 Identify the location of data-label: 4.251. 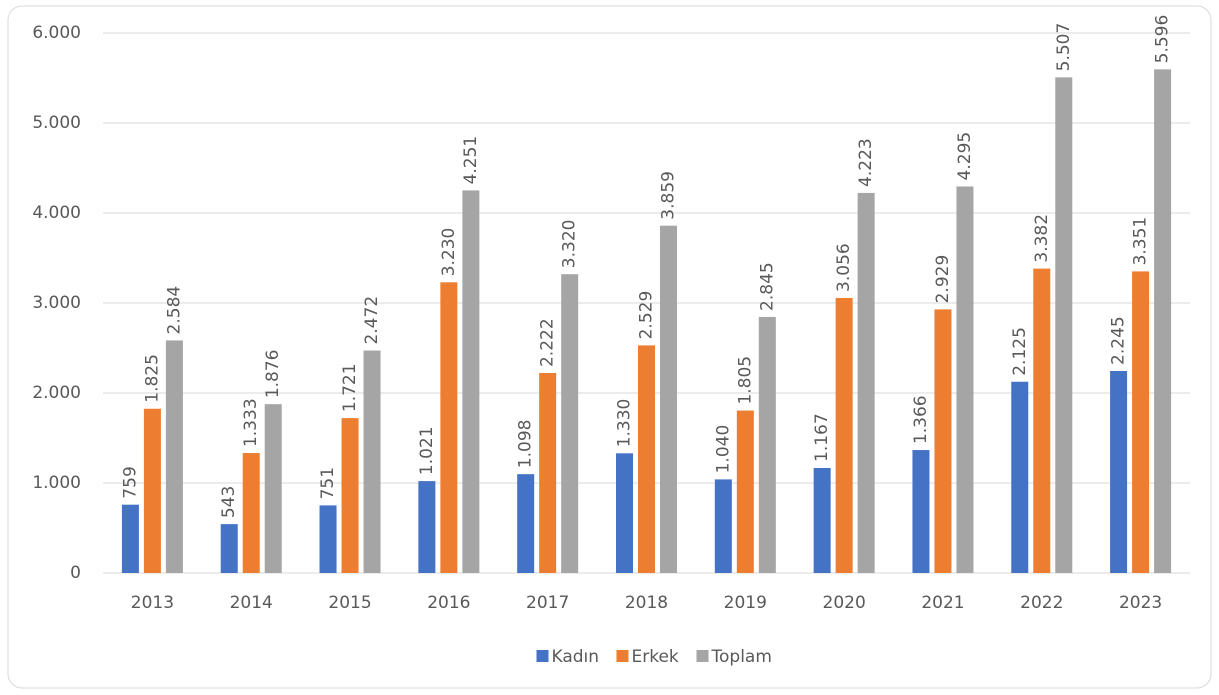
(471, 160).